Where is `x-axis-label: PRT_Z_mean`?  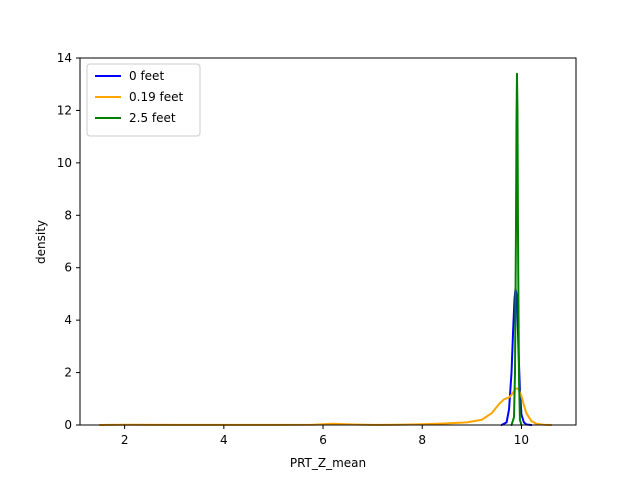
x-axis-label: PRT_Z_mean is located at coordinates (328, 463).